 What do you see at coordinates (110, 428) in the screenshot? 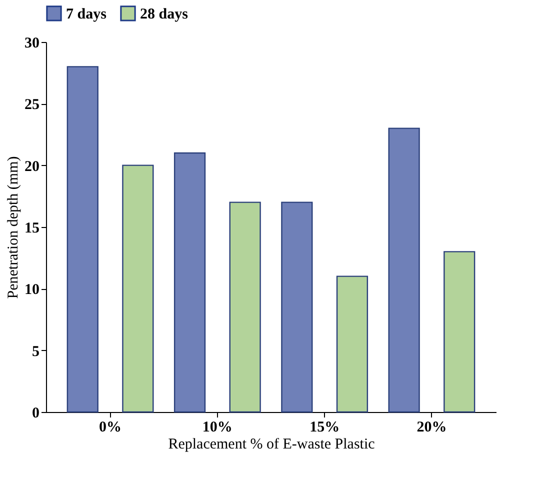
I see `x-tick-label: 0%` at bounding box center [110, 428].